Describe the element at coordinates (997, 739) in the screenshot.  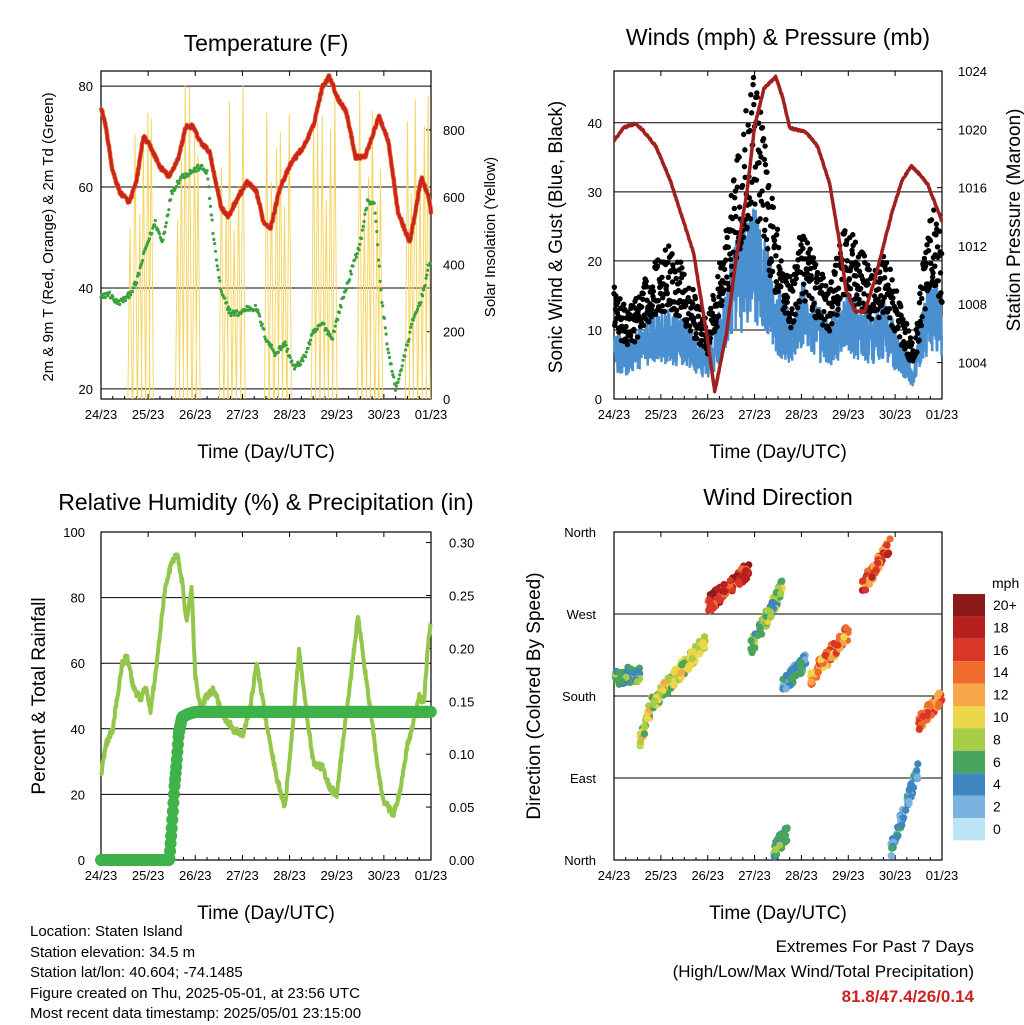
I see `colorbar-label: 8` at that location.